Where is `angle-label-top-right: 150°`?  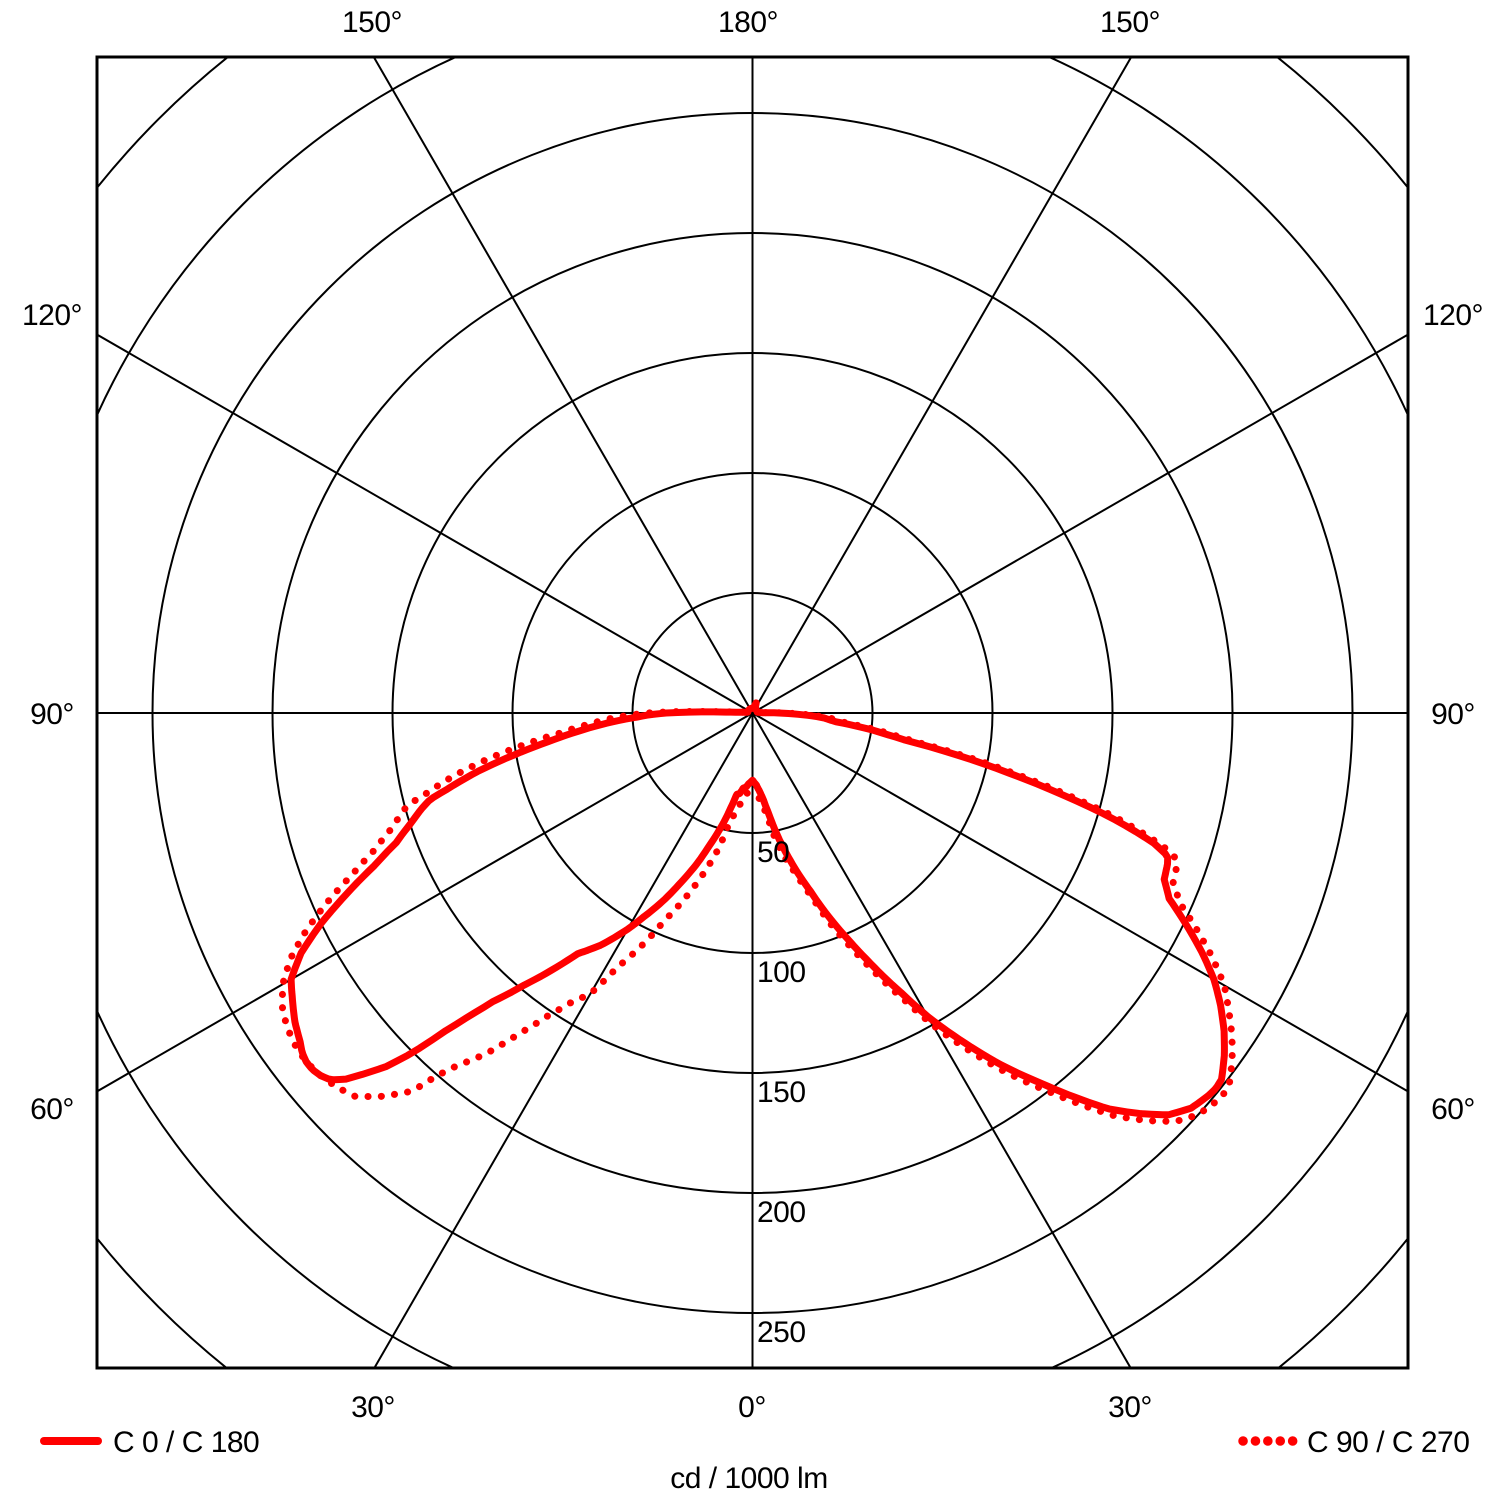
angle-label-top-right: 150° is located at coordinates (1130, 22).